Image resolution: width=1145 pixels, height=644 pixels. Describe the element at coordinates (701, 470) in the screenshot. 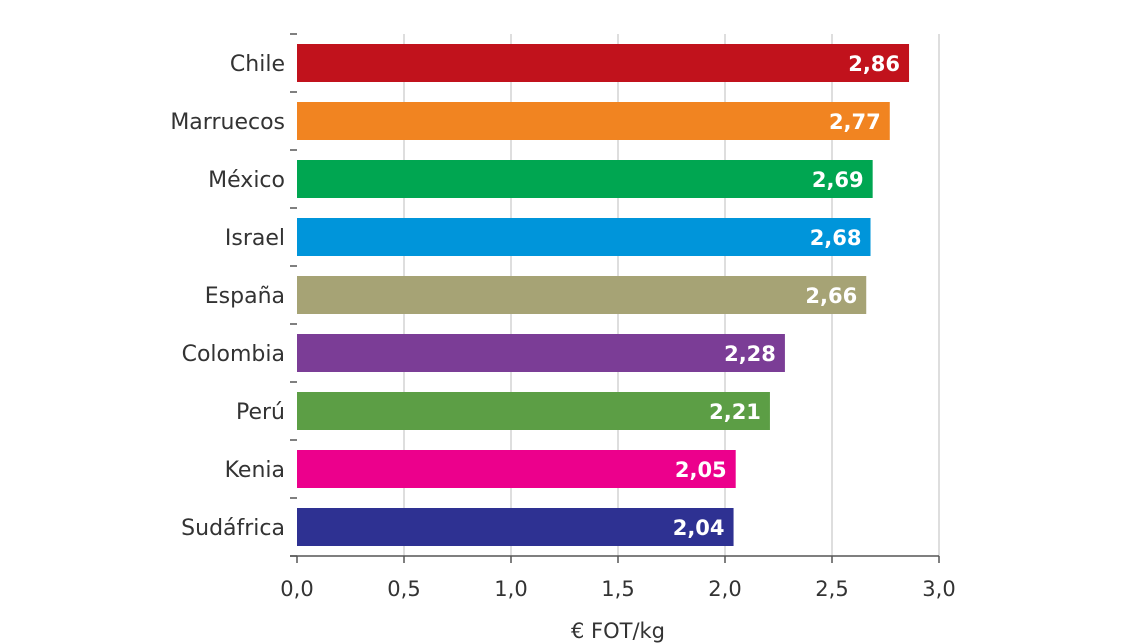

I see `value-label: 2,05` at that location.